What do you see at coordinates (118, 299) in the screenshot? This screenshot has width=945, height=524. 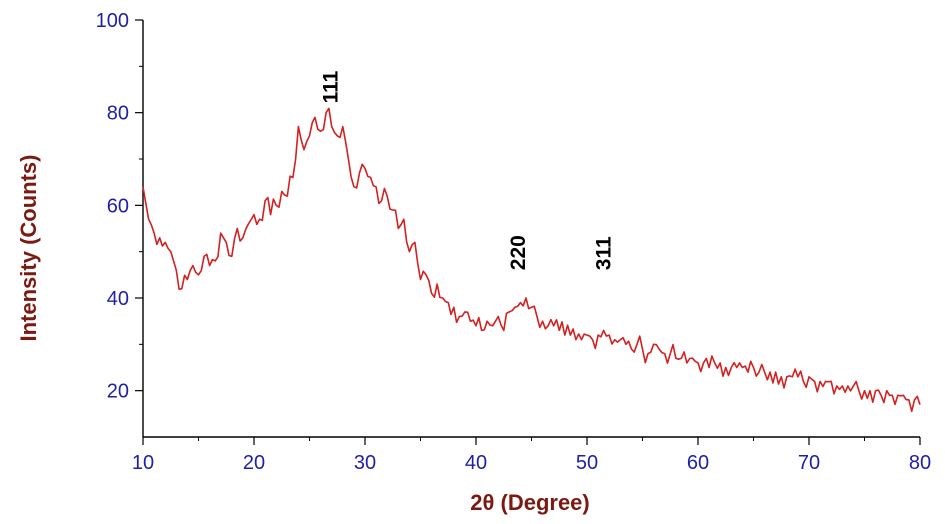 I see `y-tick-label: 40` at bounding box center [118, 299].